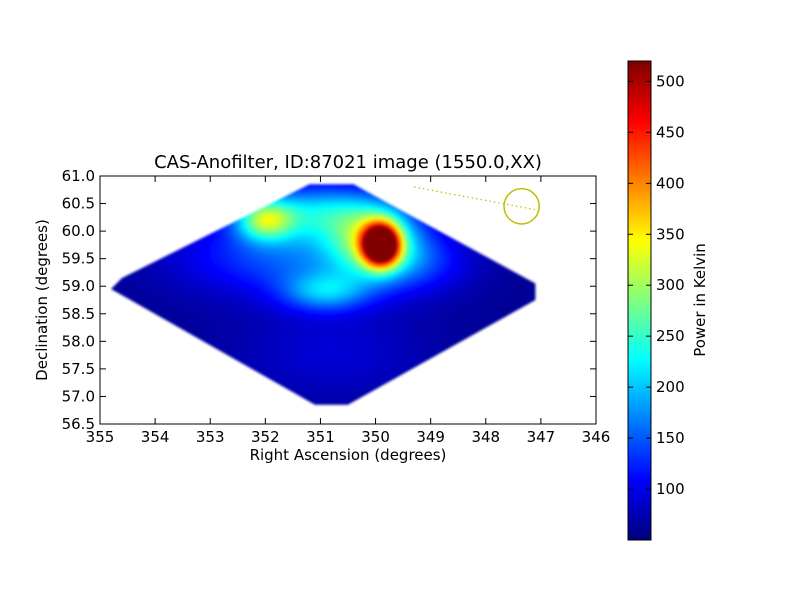 The width and height of the screenshot is (800, 600). What do you see at coordinates (670, 234) in the screenshot?
I see `colorbar-tick-label: 350` at bounding box center [670, 234].